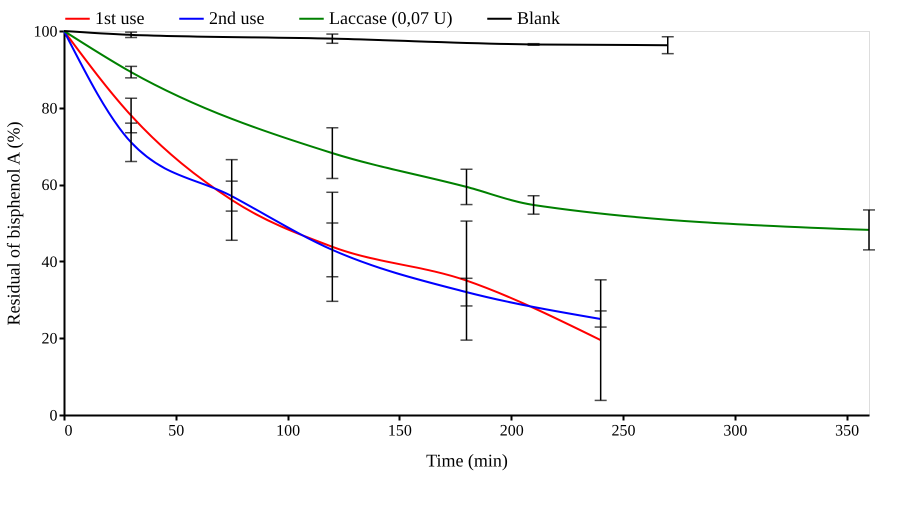 This screenshot has width=907, height=515. Describe the element at coordinates (68, 431) in the screenshot. I see `x-tick-label: 0` at that location.